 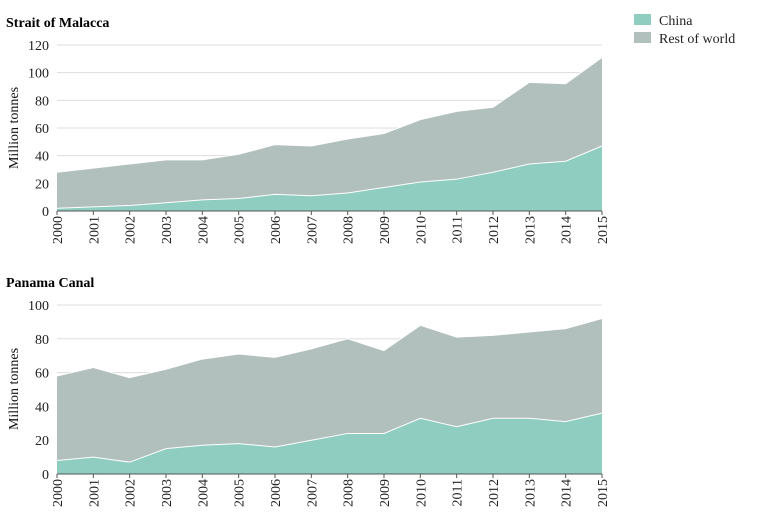 I want to click on legend-label-rest-of-world: Rest of world, so click(x=697, y=39).